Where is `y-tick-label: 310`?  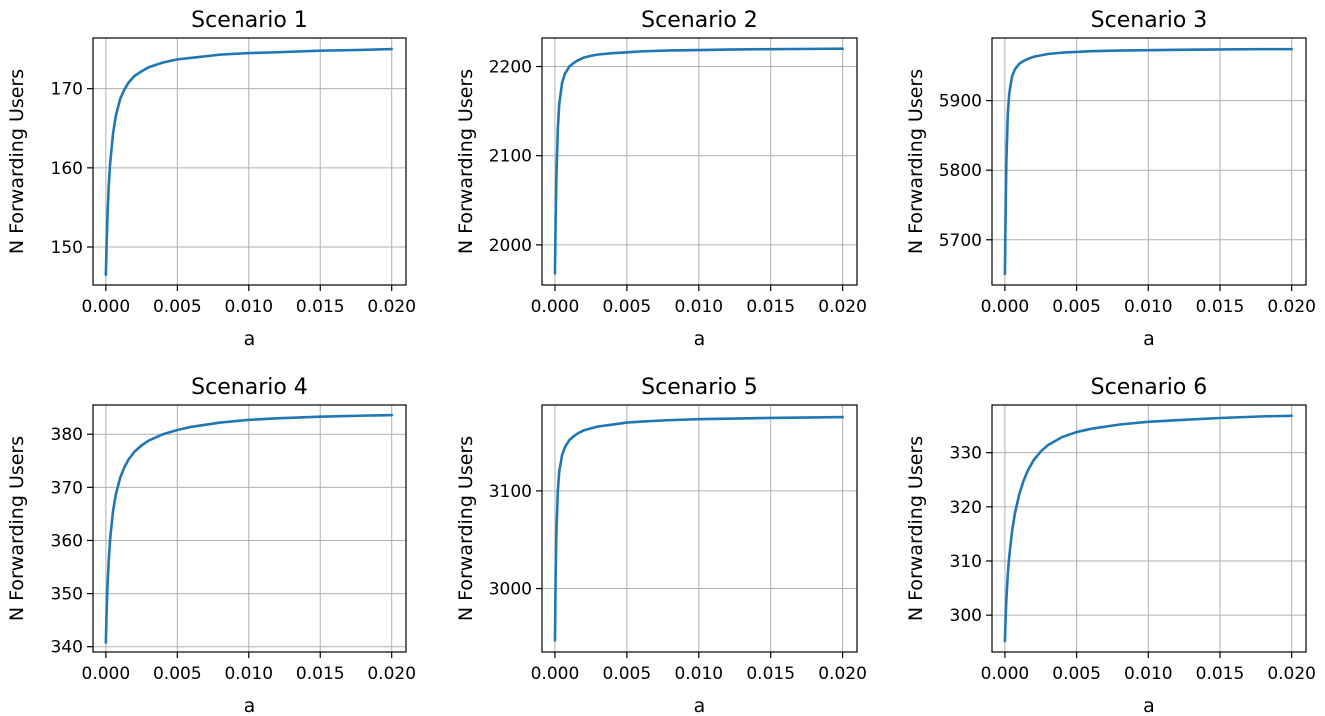
y-tick-label: 310 is located at coordinates (966, 562).